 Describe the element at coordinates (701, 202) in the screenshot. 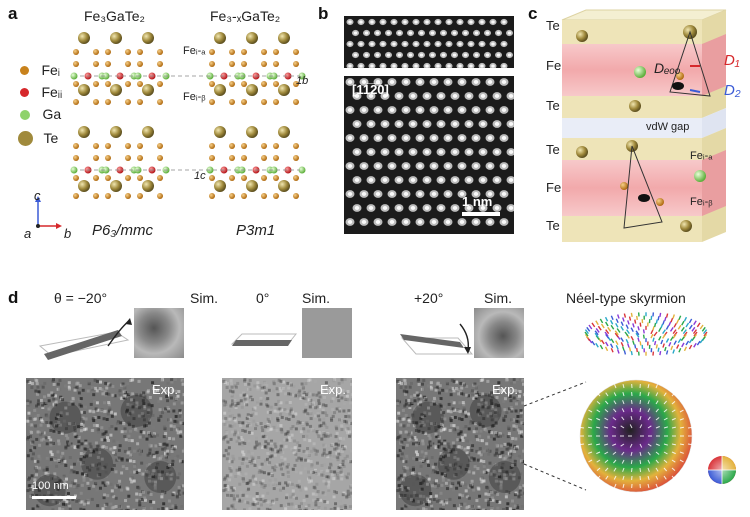

I see `fe-ib-label-c: Feᵢ-ᵦ` at that location.